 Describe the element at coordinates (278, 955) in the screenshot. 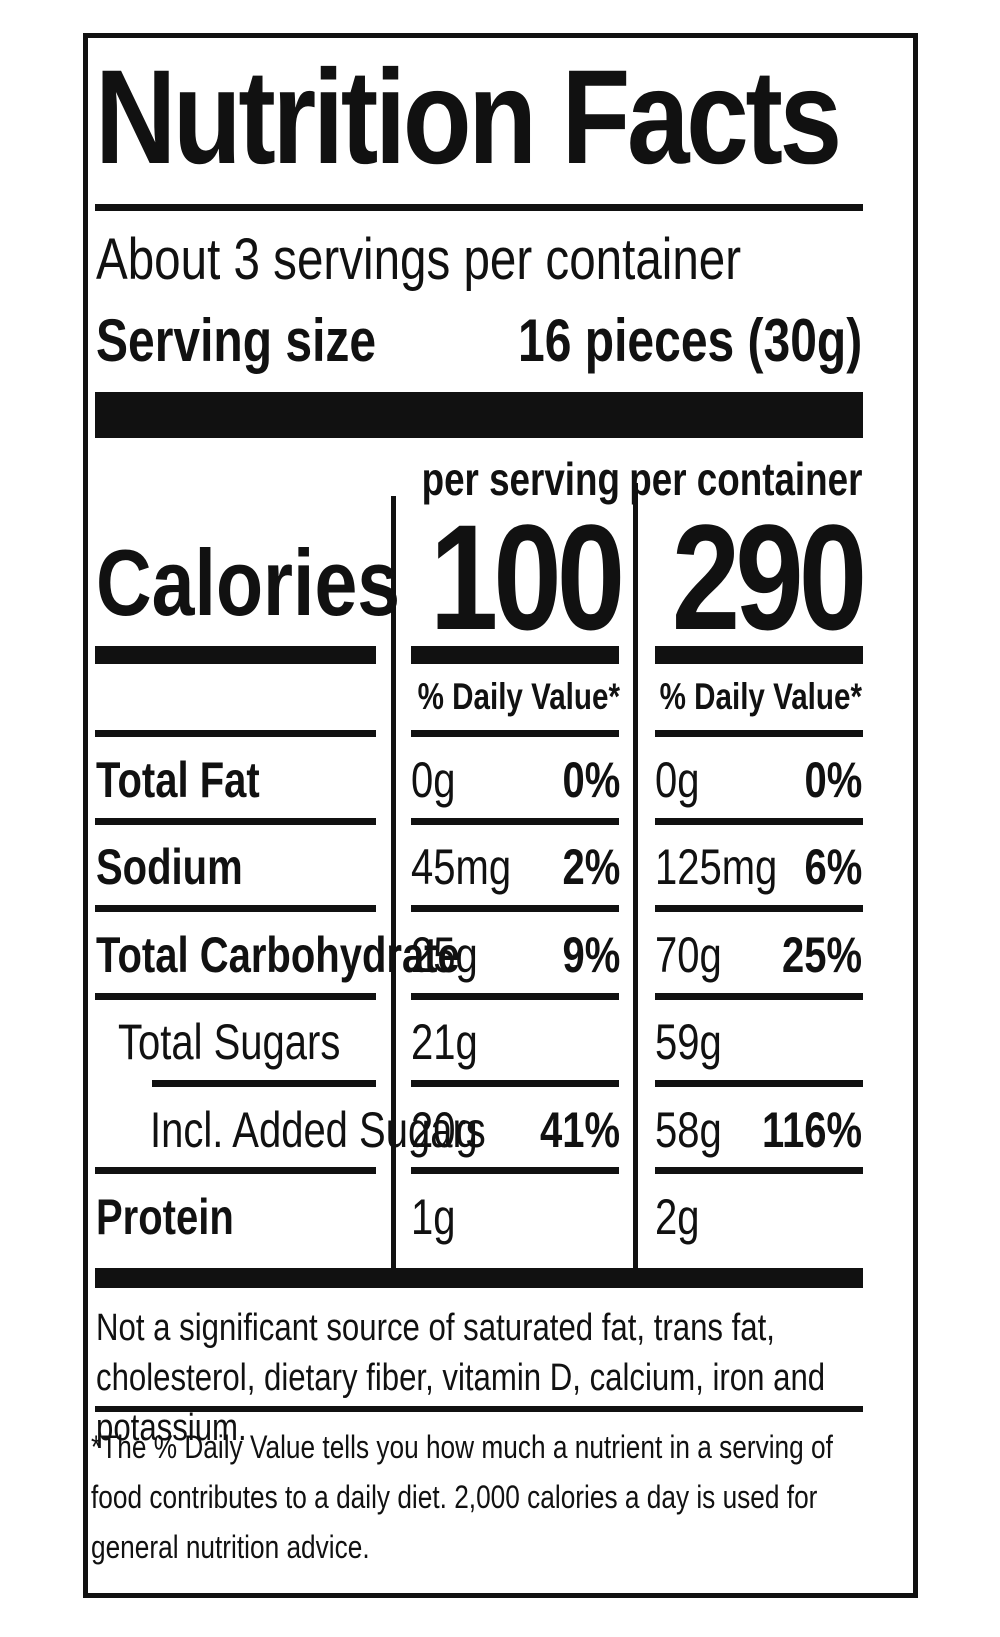

I see `nutrient-name-total-carbohydrate: Total Carbohydrate` at that location.